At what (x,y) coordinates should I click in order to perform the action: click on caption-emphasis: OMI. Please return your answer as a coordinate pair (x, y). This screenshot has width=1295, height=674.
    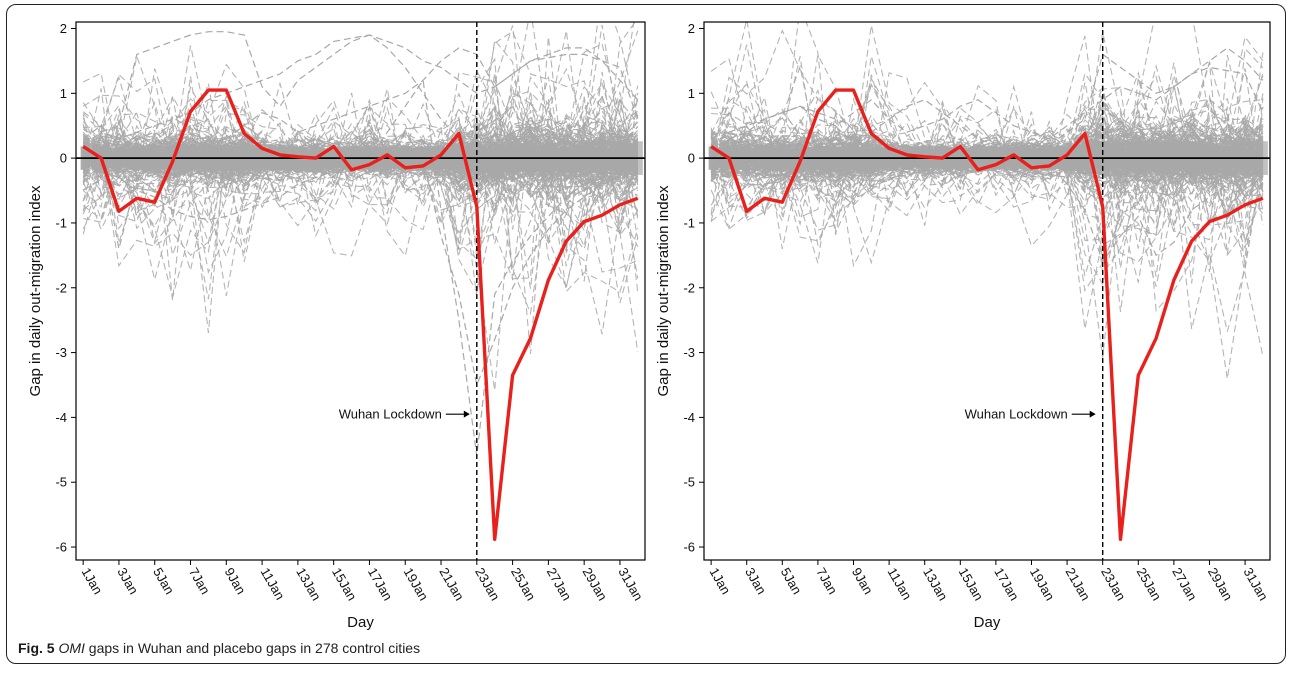
    Looking at the image, I should click on (71, 648).